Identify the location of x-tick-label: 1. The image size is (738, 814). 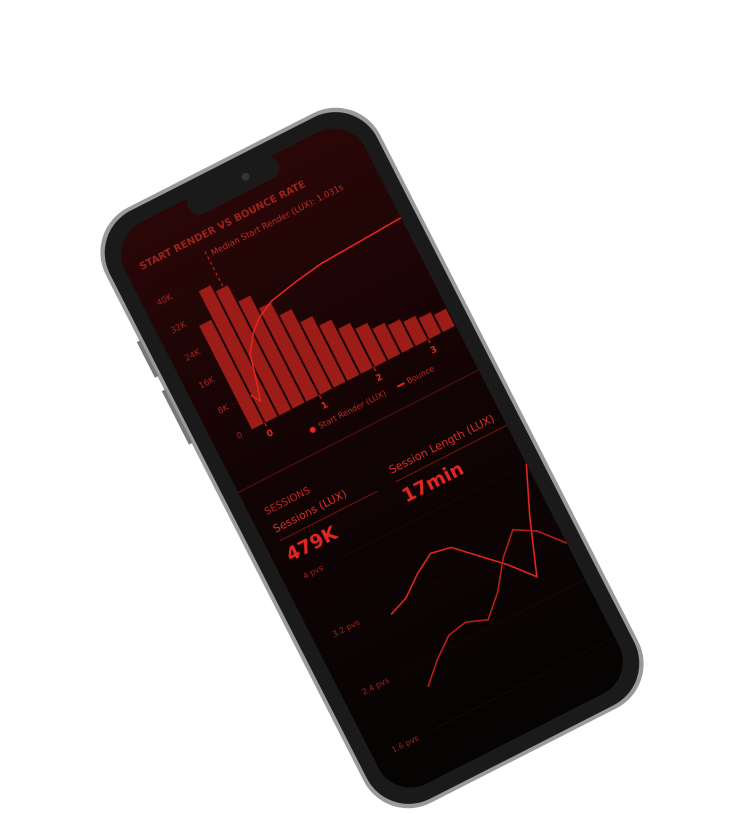
(325, 406).